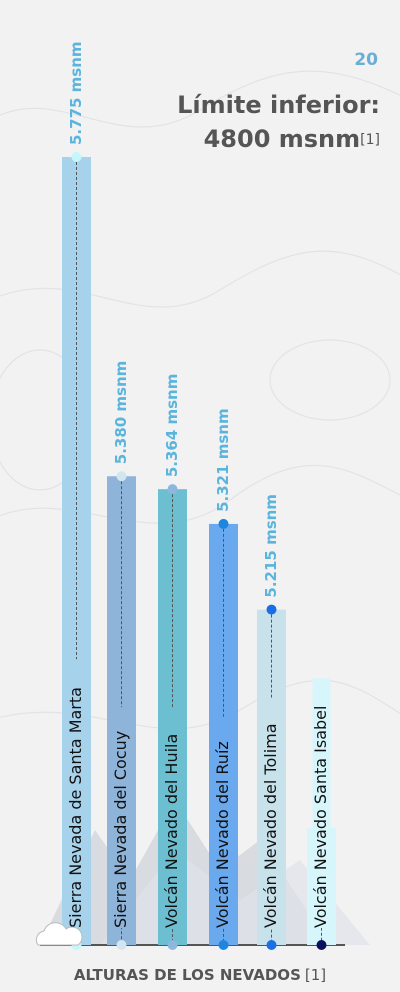 Image resolution: width=400 pixels, height=992 pixels. Describe the element at coordinates (75, 807) in the screenshot. I see `category-label: Sierra Nevada de Santa Marta` at that location.